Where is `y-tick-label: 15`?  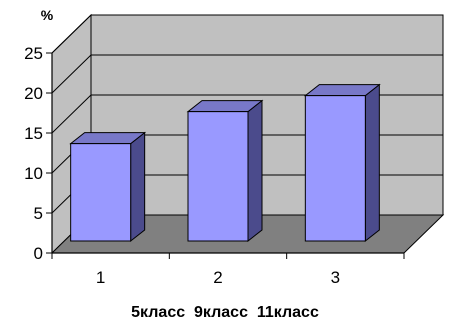 y-tick-label: 15 is located at coordinates (33, 133).